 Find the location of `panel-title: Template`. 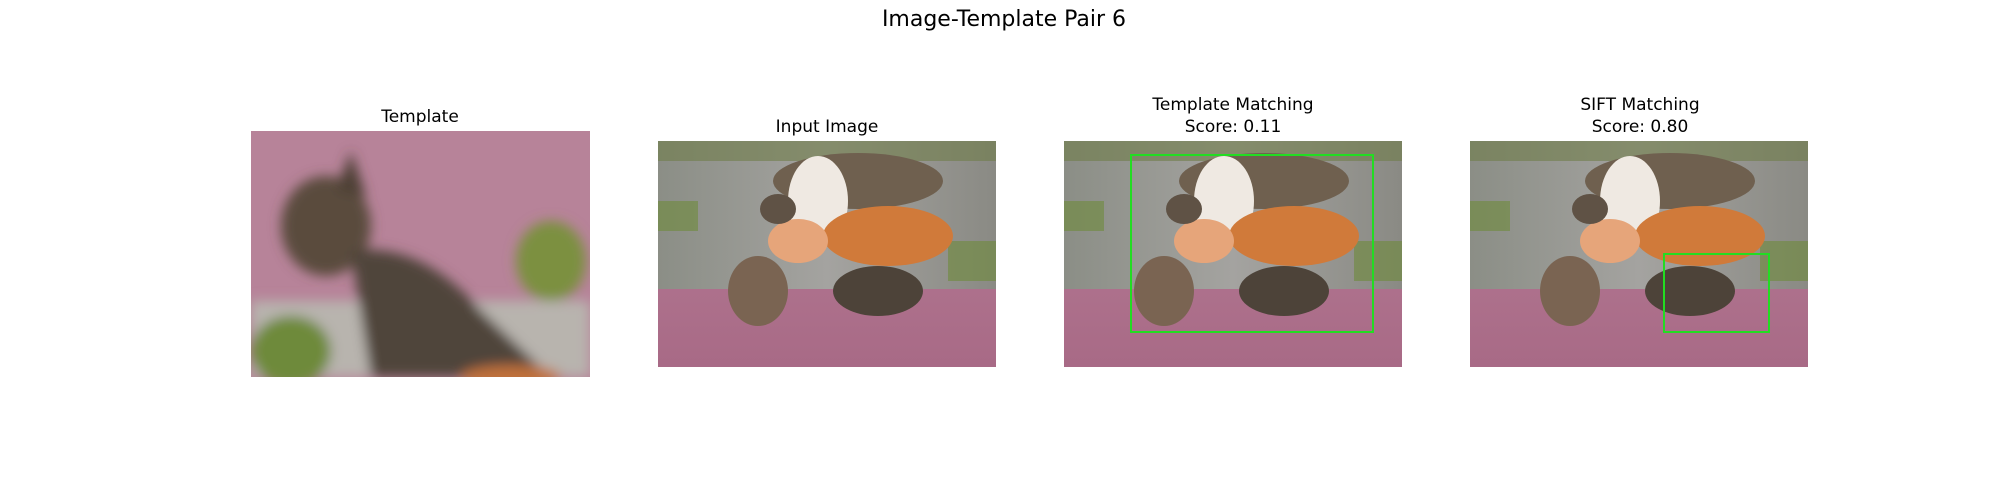

panel-title: Template is located at coordinates (419, 117).